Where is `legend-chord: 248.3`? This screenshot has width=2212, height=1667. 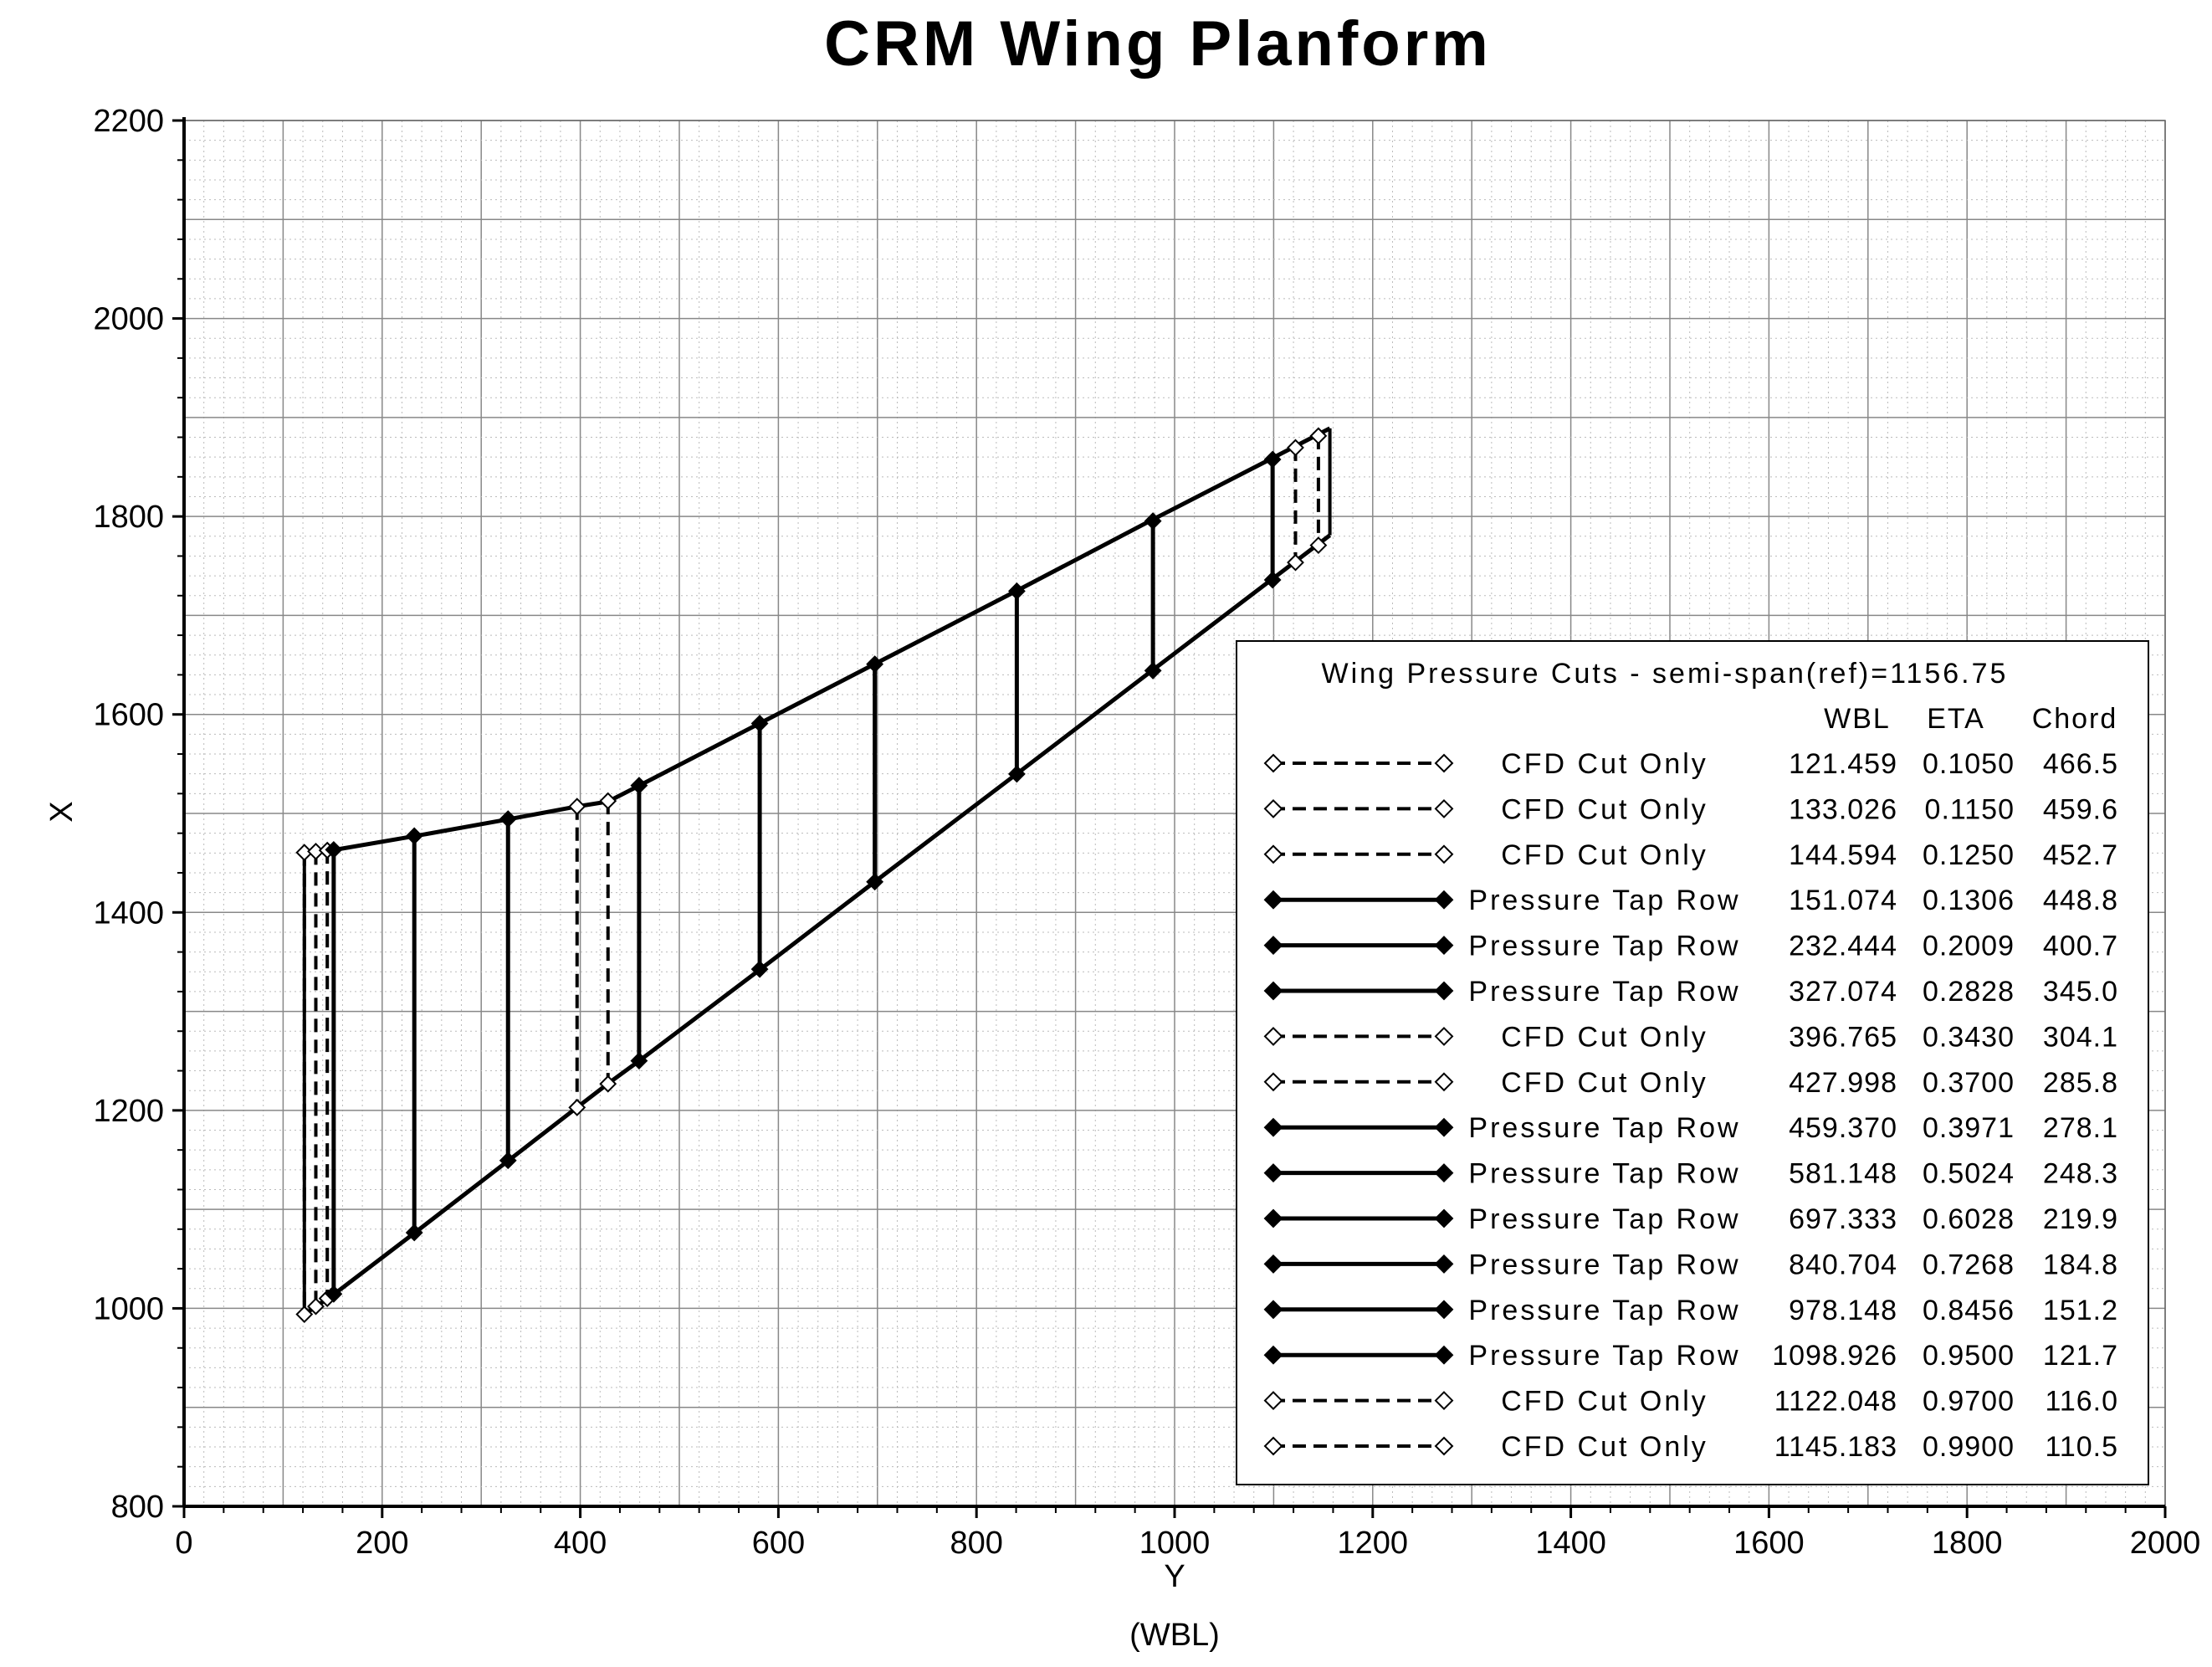
legend-chord: 248.3 is located at coordinates (2080, 1174).